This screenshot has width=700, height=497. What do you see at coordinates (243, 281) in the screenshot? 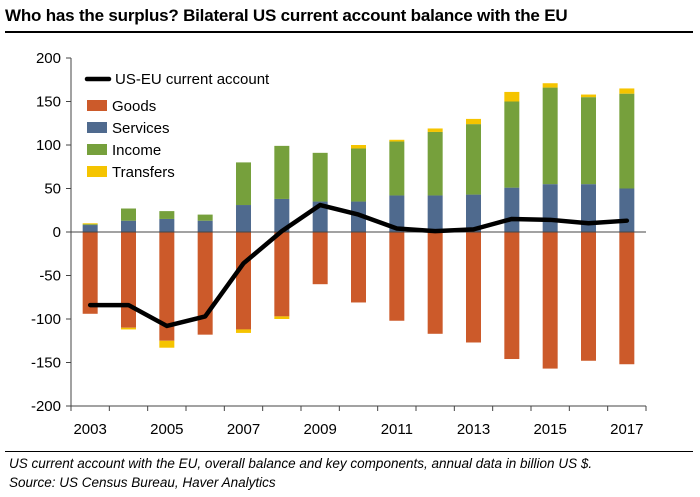
I see `bar-goods-2007` at bounding box center [243, 281].